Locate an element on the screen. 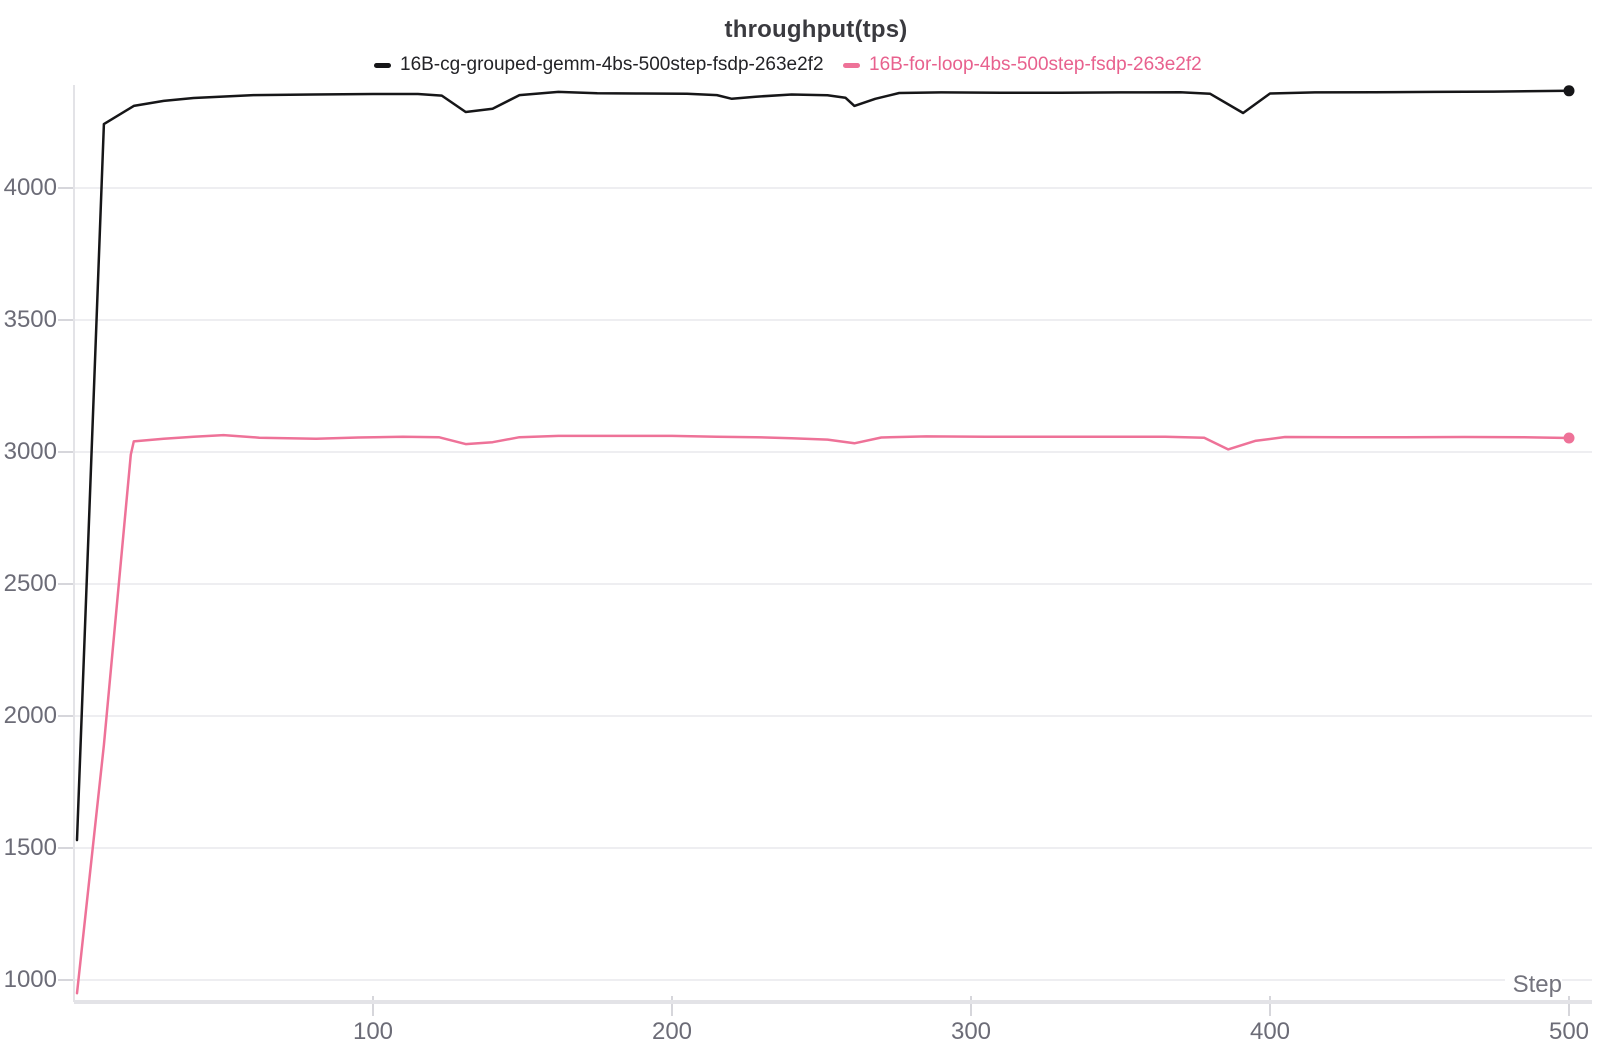 The height and width of the screenshot is (1050, 1600). y-tick-label-1500: 1500 is located at coordinates (30, 847).